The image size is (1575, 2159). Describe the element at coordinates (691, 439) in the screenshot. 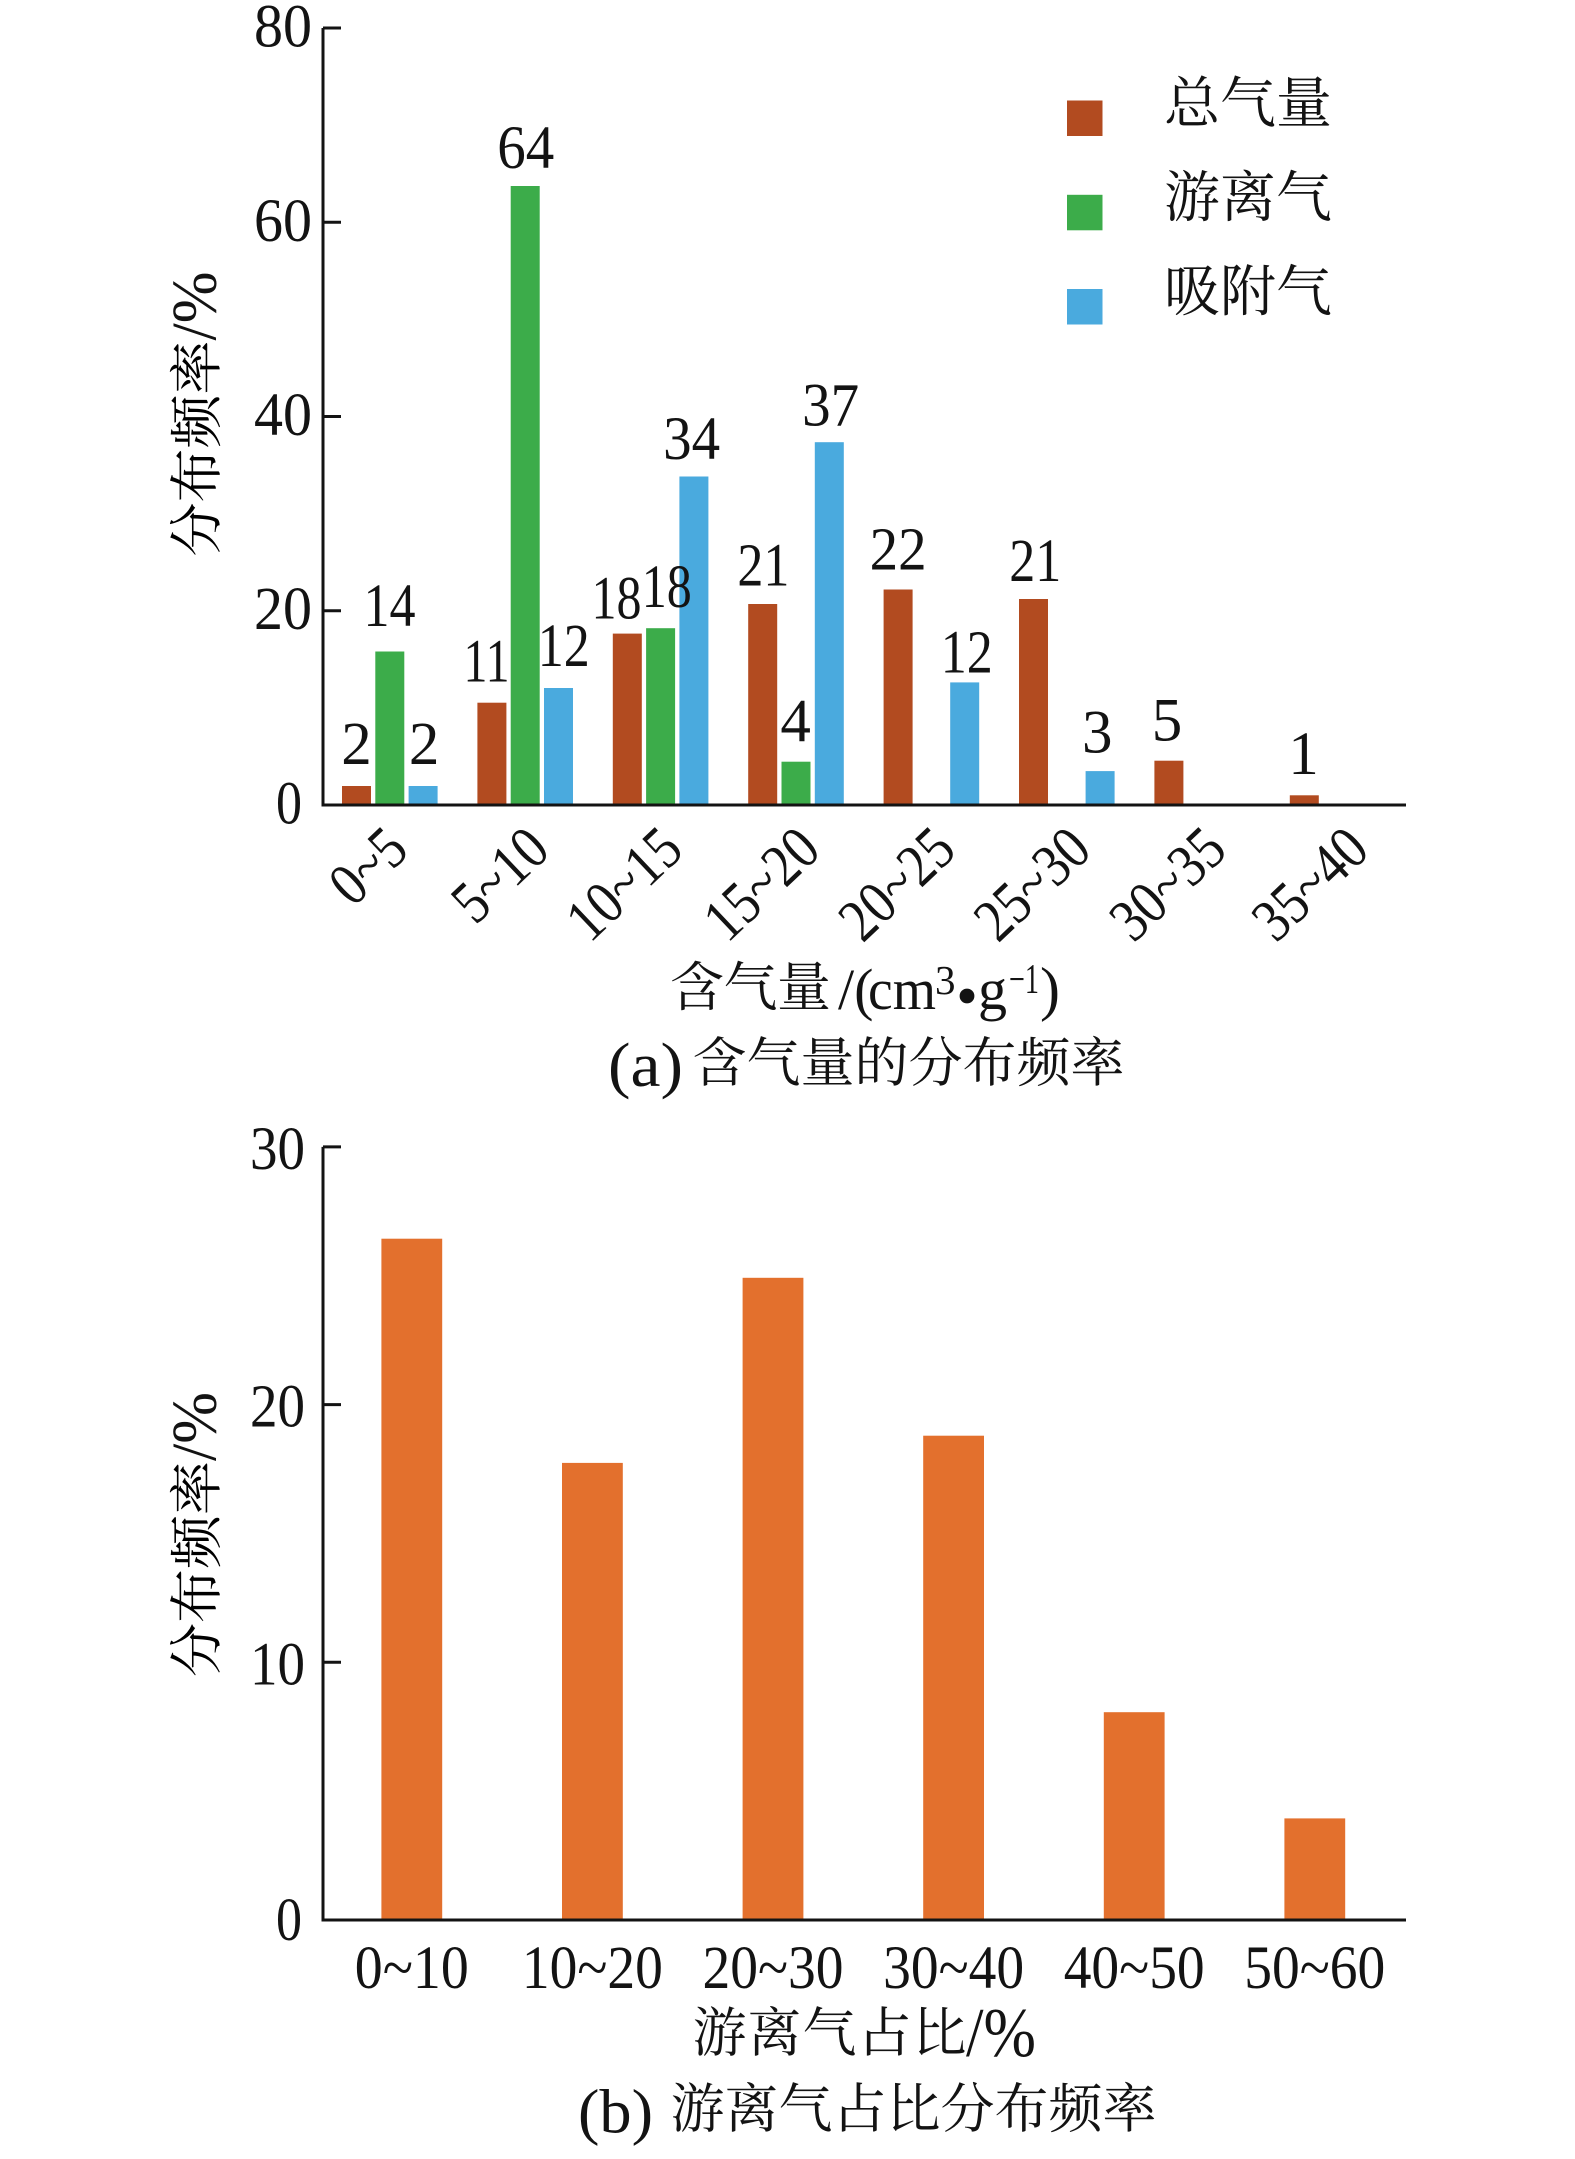

I see `svg-text: 34` at that location.